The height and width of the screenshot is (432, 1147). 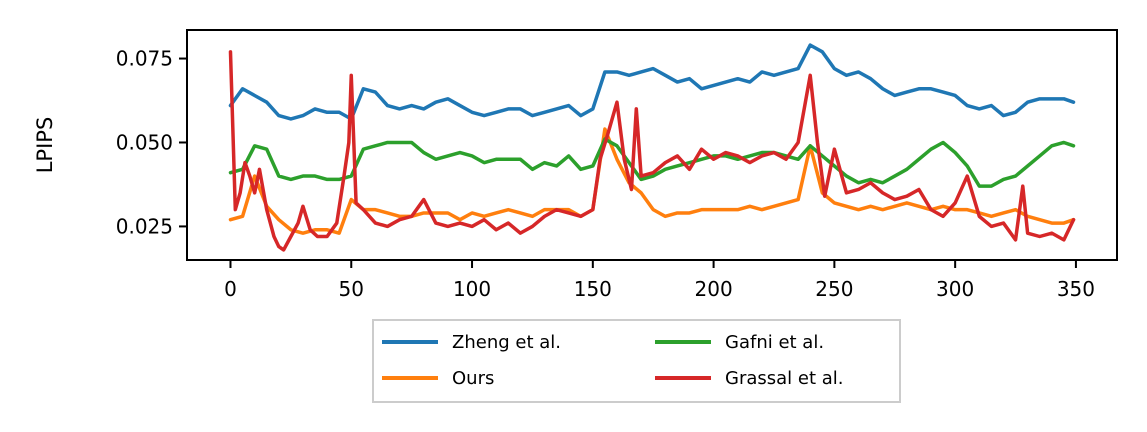 I want to click on x-tick-label: 200, so click(x=714, y=289).